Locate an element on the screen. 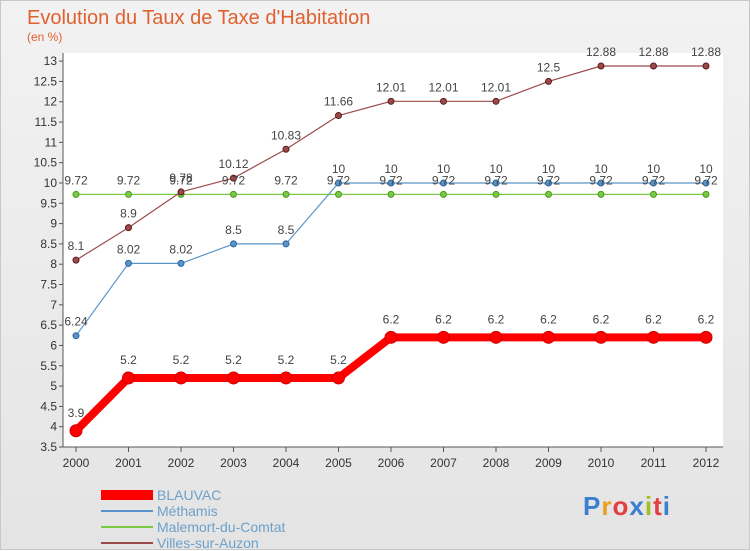 Image resolution: width=750 pixels, height=551 pixels. legend-item-methamis: Méthamis is located at coordinates (193, 511).